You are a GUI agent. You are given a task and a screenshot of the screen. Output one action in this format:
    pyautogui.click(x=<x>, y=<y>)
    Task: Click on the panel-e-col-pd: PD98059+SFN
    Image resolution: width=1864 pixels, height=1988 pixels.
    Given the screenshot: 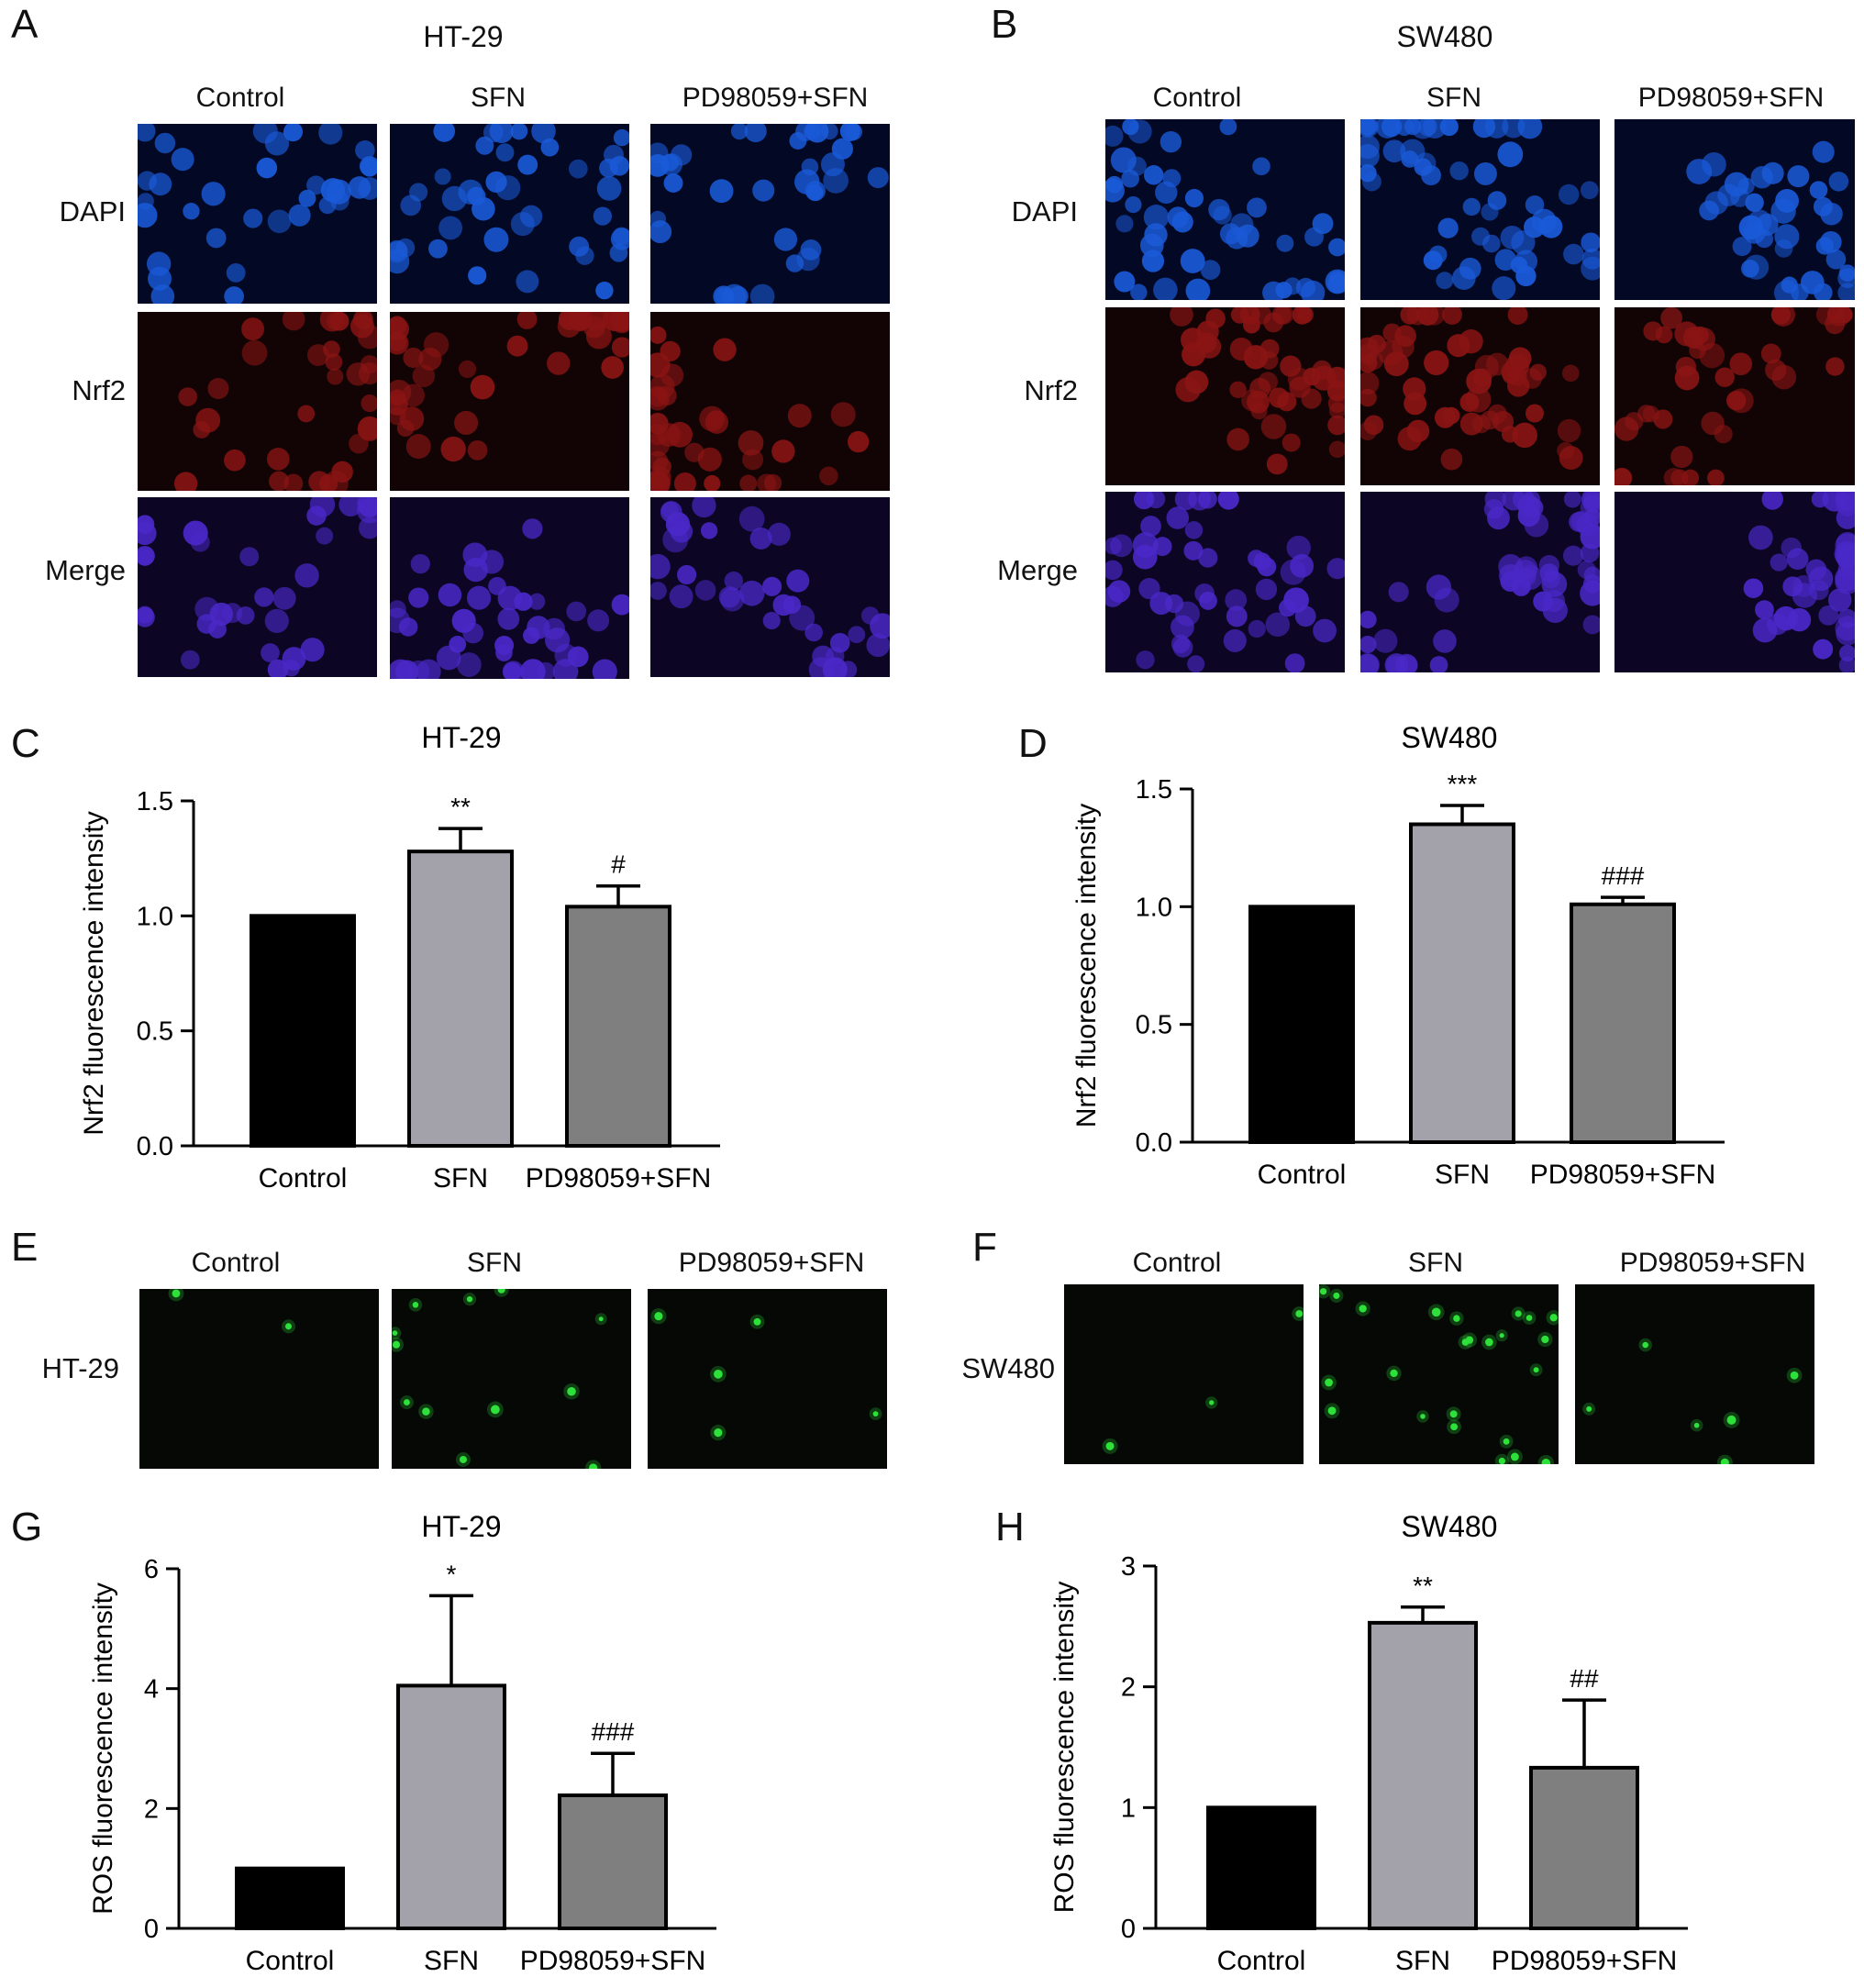 What is the action you would take?
    pyautogui.click(x=772, y=1263)
    